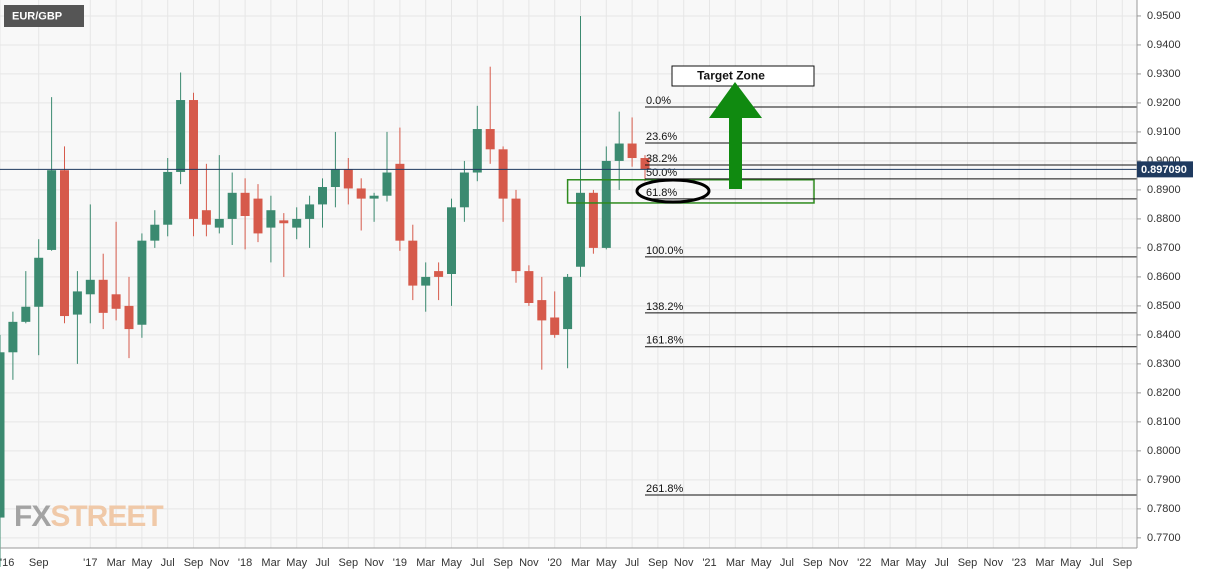 This screenshot has height=576, width=1207. Describe the element at coordinates (661, 137) in the screenshot. I see `fib-label: 23.6%` at that location.